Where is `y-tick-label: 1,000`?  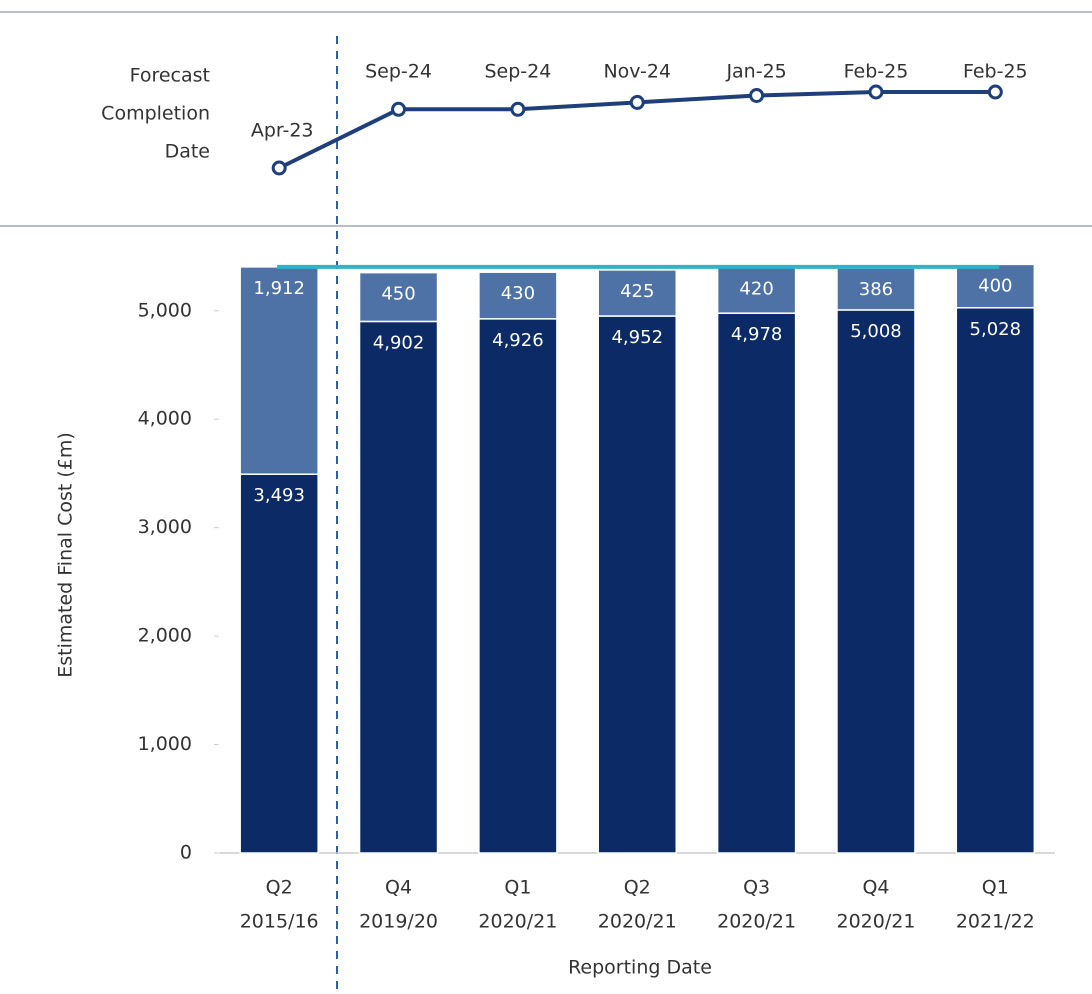 y-tick-label: 1,000 is located at coordinates (165, 744).